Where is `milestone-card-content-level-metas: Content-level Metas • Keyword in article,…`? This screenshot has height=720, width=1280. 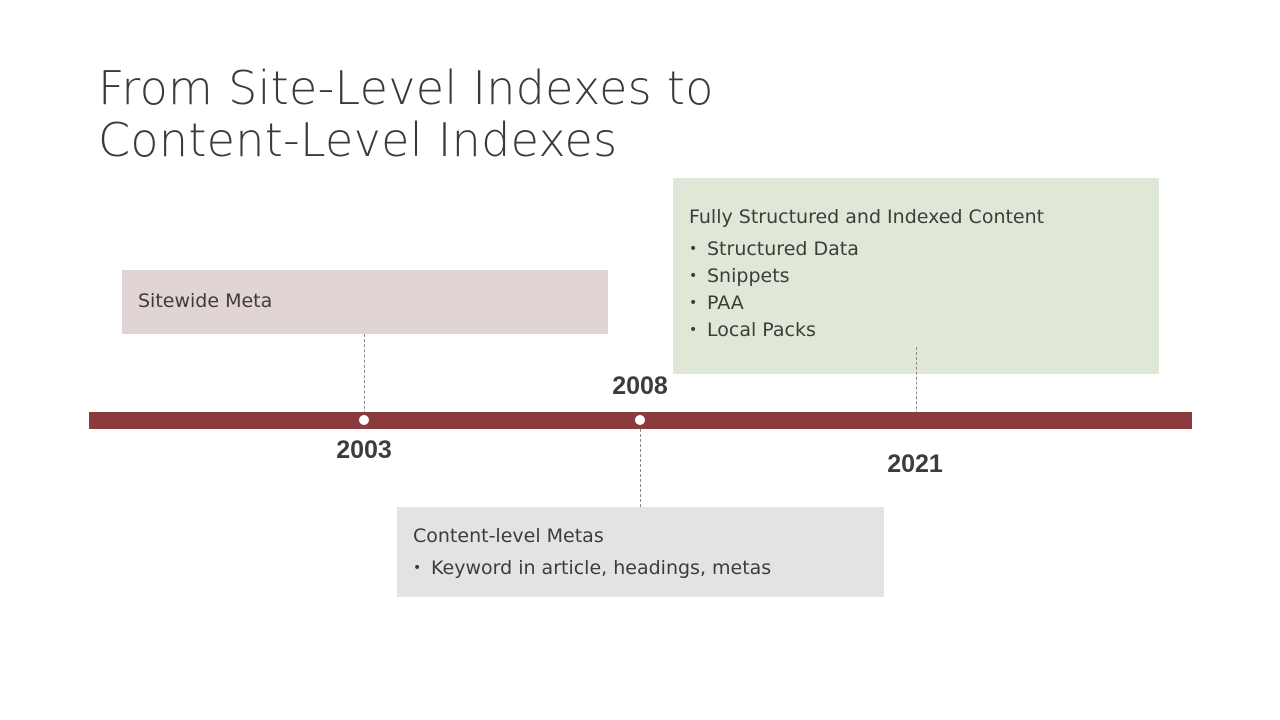 milestone-card-content-level-metas: Content-level Metas • Keyword in article,… is located at coordinates (640, 552).